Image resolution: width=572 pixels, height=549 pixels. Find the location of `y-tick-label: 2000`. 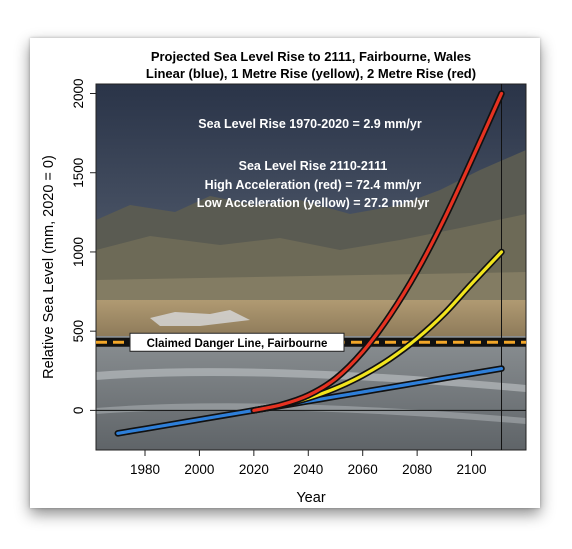

y-tick-label: 2000 is located at coordinates (78, 93).